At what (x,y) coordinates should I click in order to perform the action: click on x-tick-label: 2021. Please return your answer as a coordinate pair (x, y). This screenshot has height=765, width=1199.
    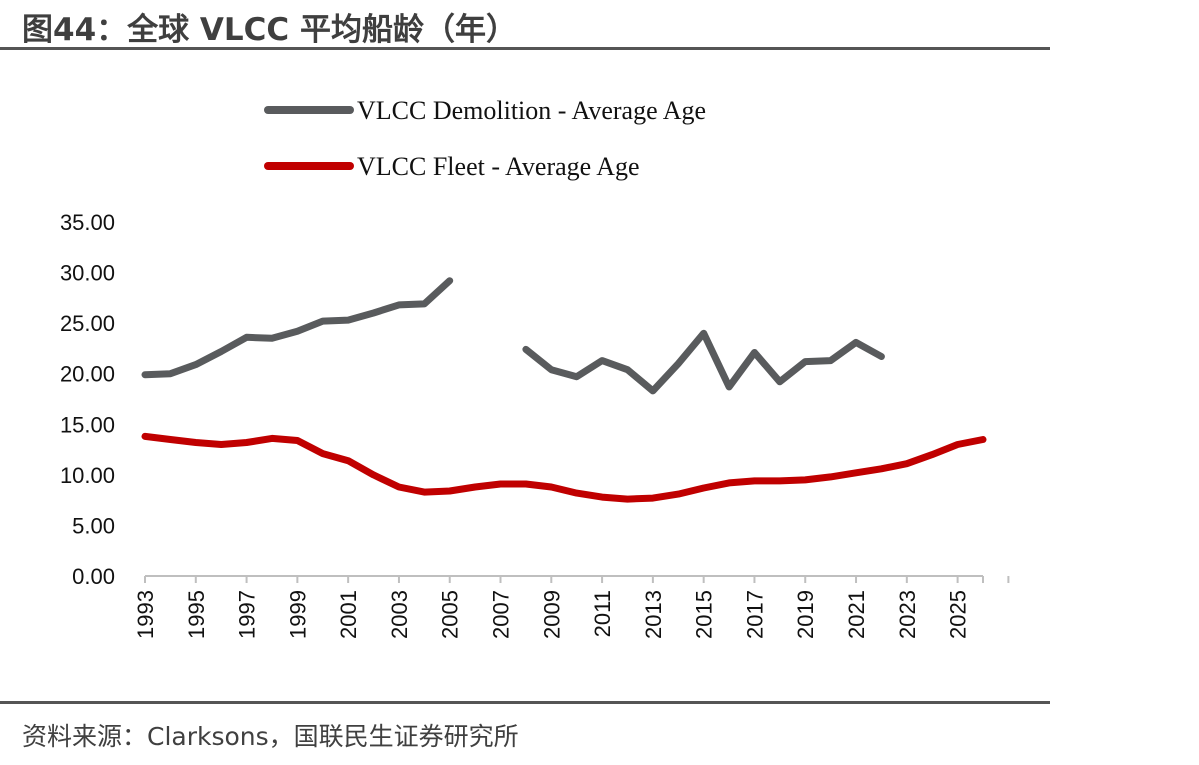
    Looking at the image, I should click on (856, 614).